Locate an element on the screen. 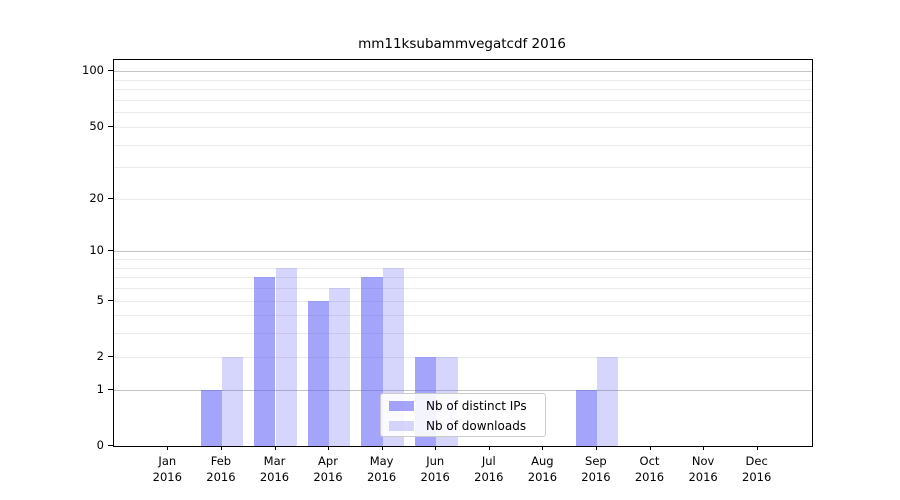  legend-swatch-downloads-icon is located at coordinates (401, 426).